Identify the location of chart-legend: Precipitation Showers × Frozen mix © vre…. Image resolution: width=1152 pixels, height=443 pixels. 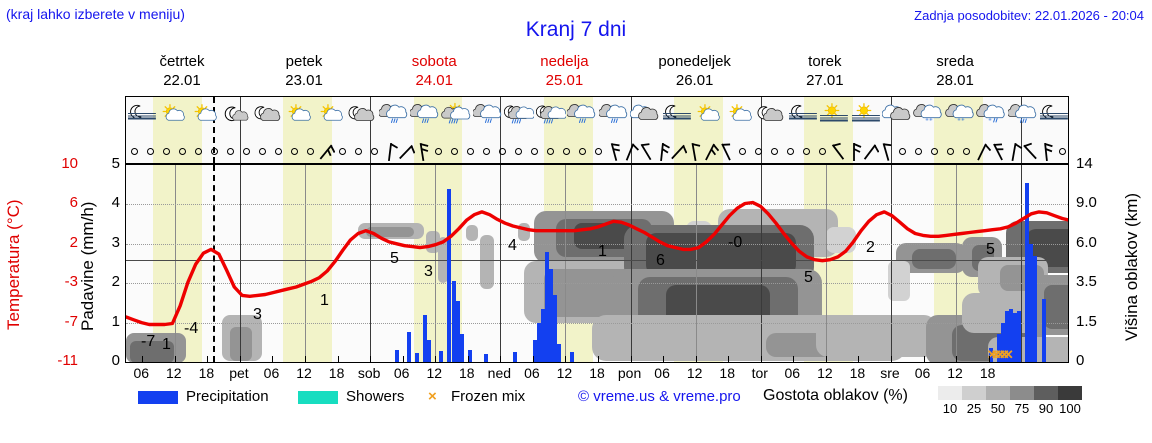
(628, 401).